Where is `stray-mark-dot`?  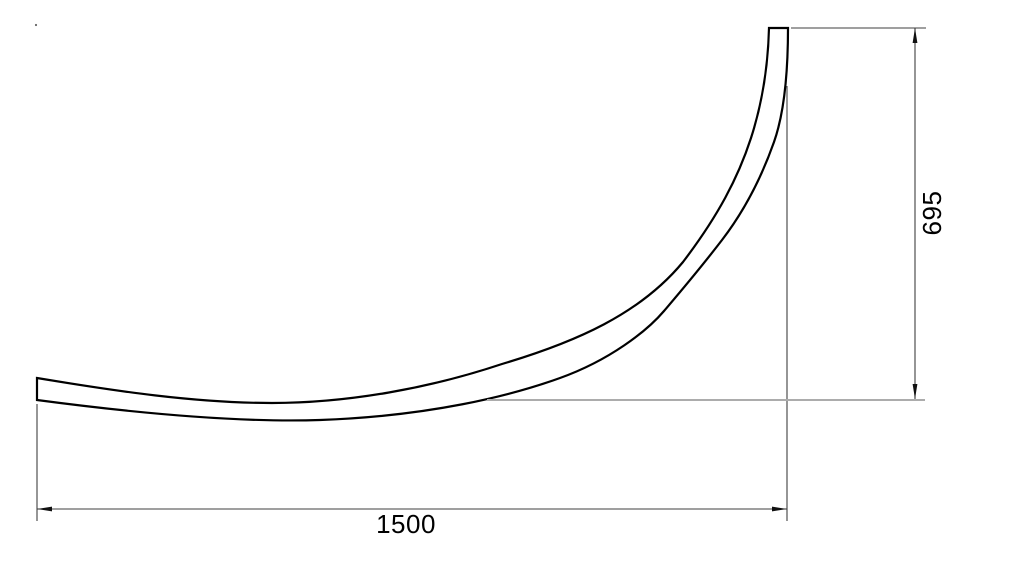
stray-mark-dot is located at coordinates (36, 25).